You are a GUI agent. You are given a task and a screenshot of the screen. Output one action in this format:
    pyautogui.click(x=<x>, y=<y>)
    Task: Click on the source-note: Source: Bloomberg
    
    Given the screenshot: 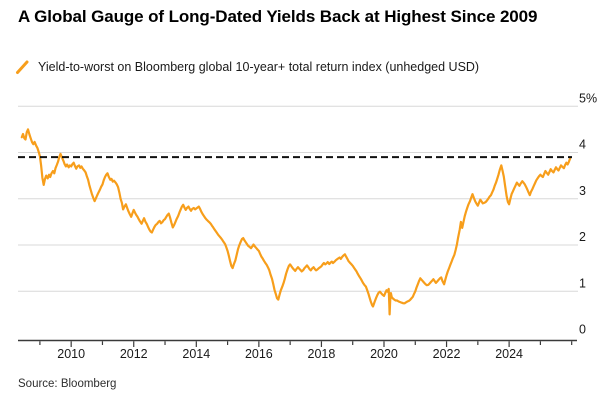 What is the action you would take?
    pyautogui.click(x=67, y=384)
    